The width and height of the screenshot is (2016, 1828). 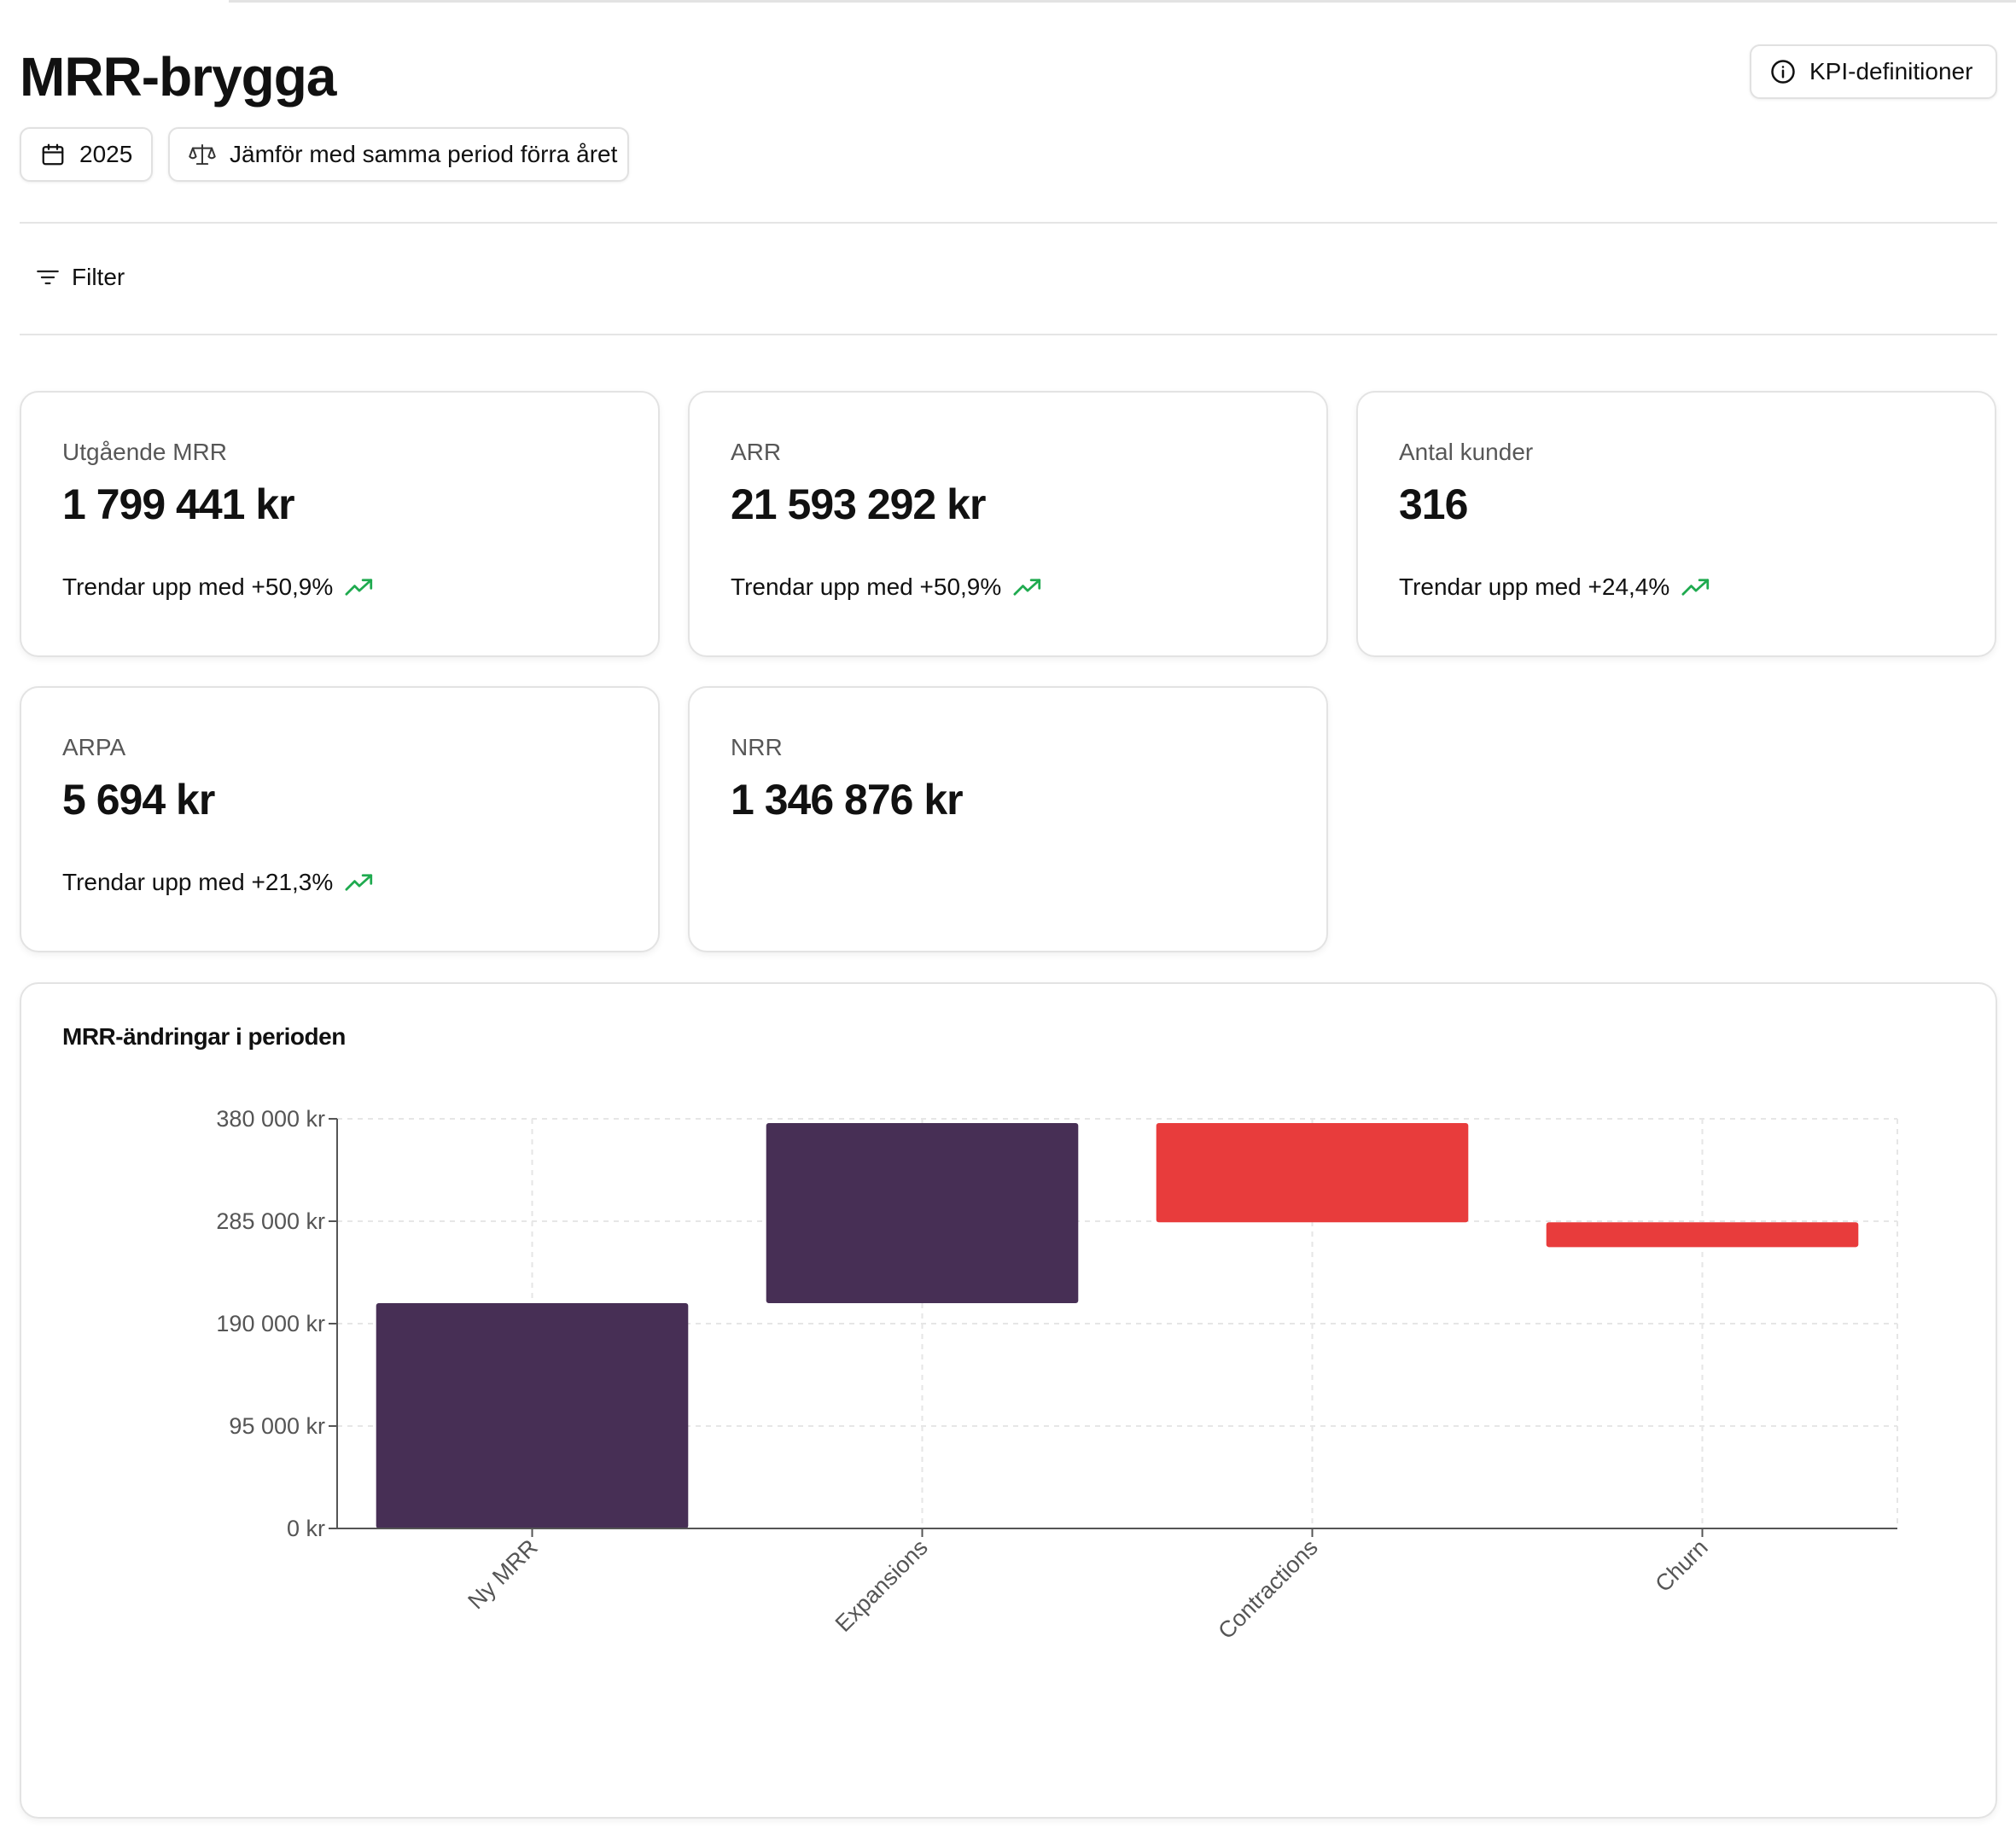 What do you see at coordinates (757, 747) in the screenshot?
I see `kpi-label: NRR` at bounding box center [757, 747].